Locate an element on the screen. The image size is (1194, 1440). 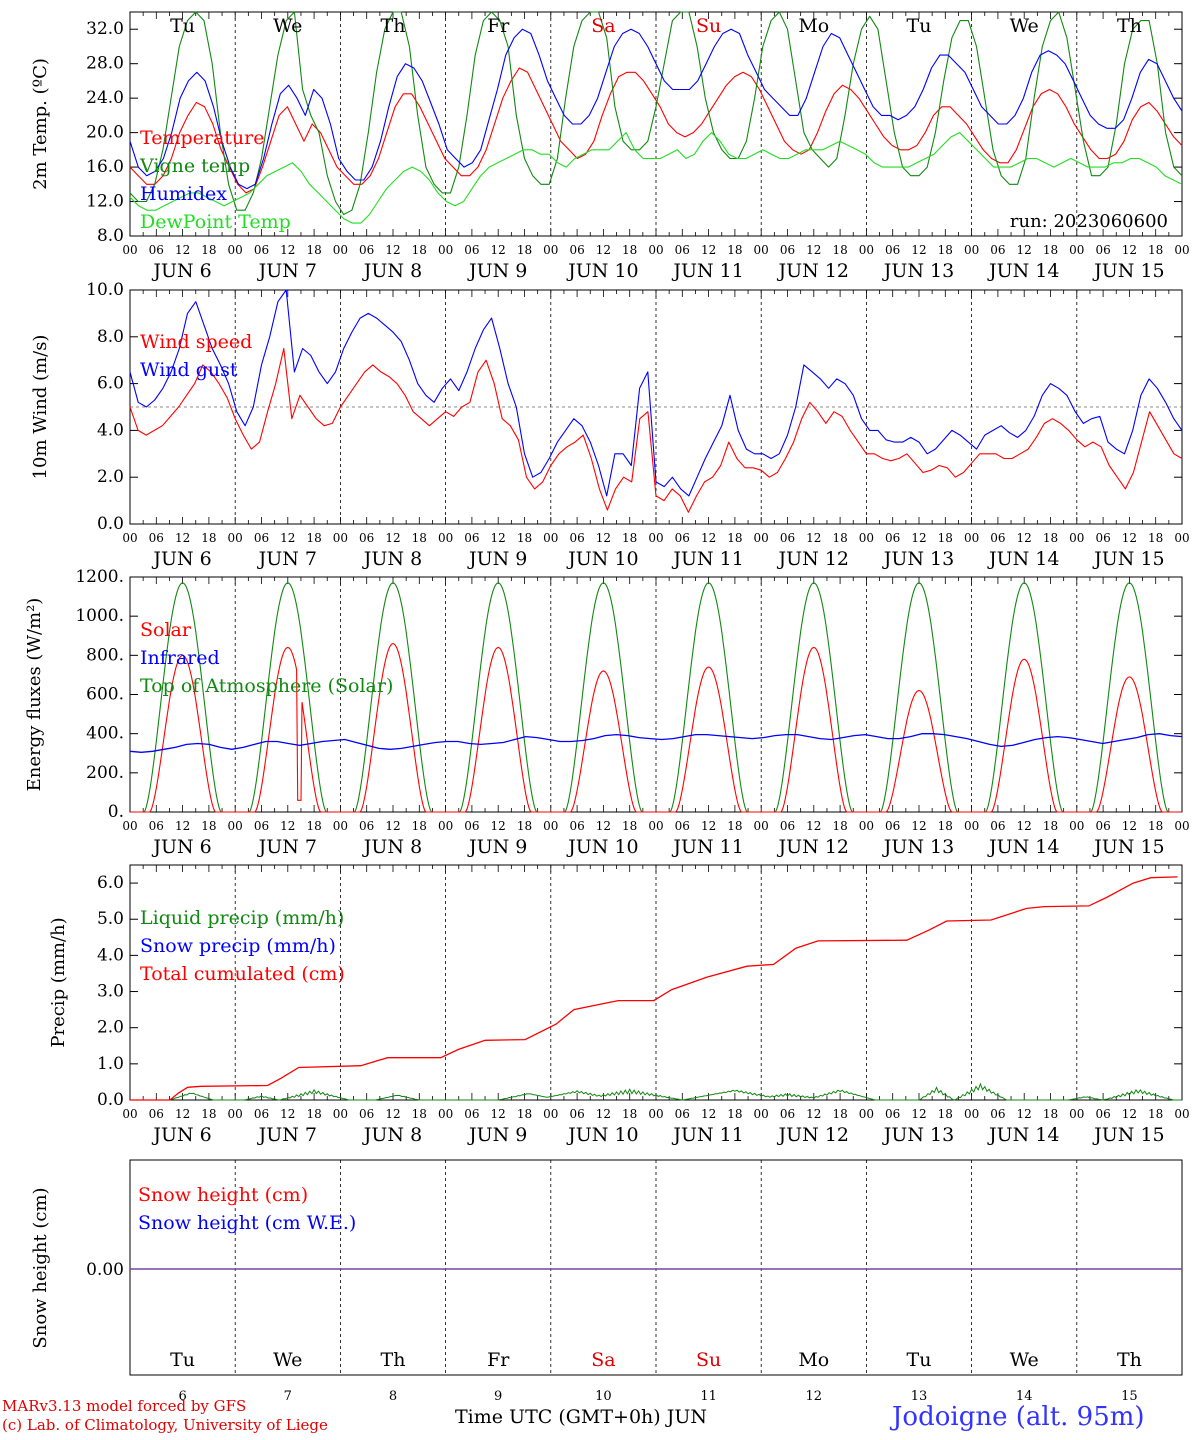
y-tick-label: 16.0 is located at coordinates (105, 167).